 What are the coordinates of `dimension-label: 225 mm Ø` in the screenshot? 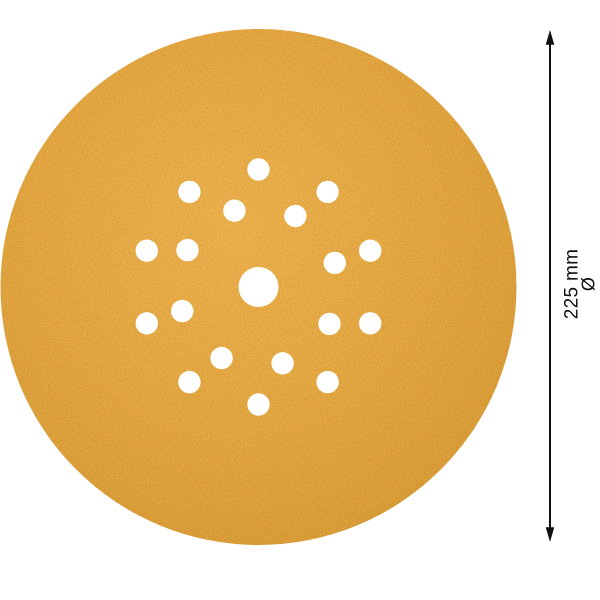 It's located at (580, 284).